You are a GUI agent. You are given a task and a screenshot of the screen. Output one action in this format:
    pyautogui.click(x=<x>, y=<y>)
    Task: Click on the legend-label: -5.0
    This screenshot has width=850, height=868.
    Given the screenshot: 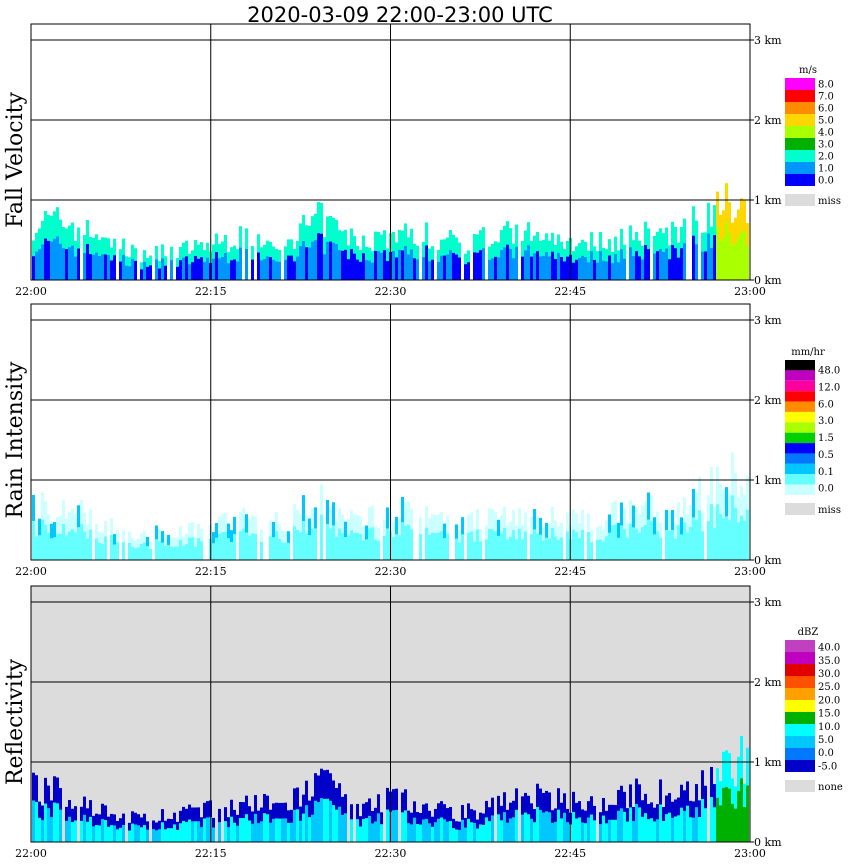 What is the action you would take?
    pyautogui.click(x=827, y=766)
    